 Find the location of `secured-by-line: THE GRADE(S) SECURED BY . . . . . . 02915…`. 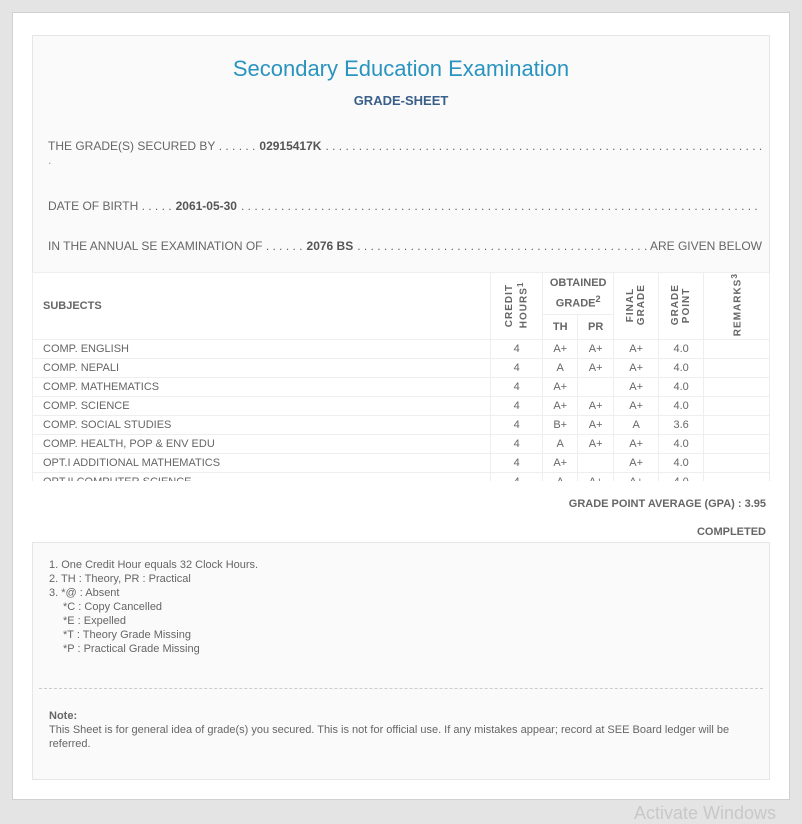

secured-by-line: THE GRADE(S) SECURED BY . . . . . . 02915… is located at coordinates (405, 146).